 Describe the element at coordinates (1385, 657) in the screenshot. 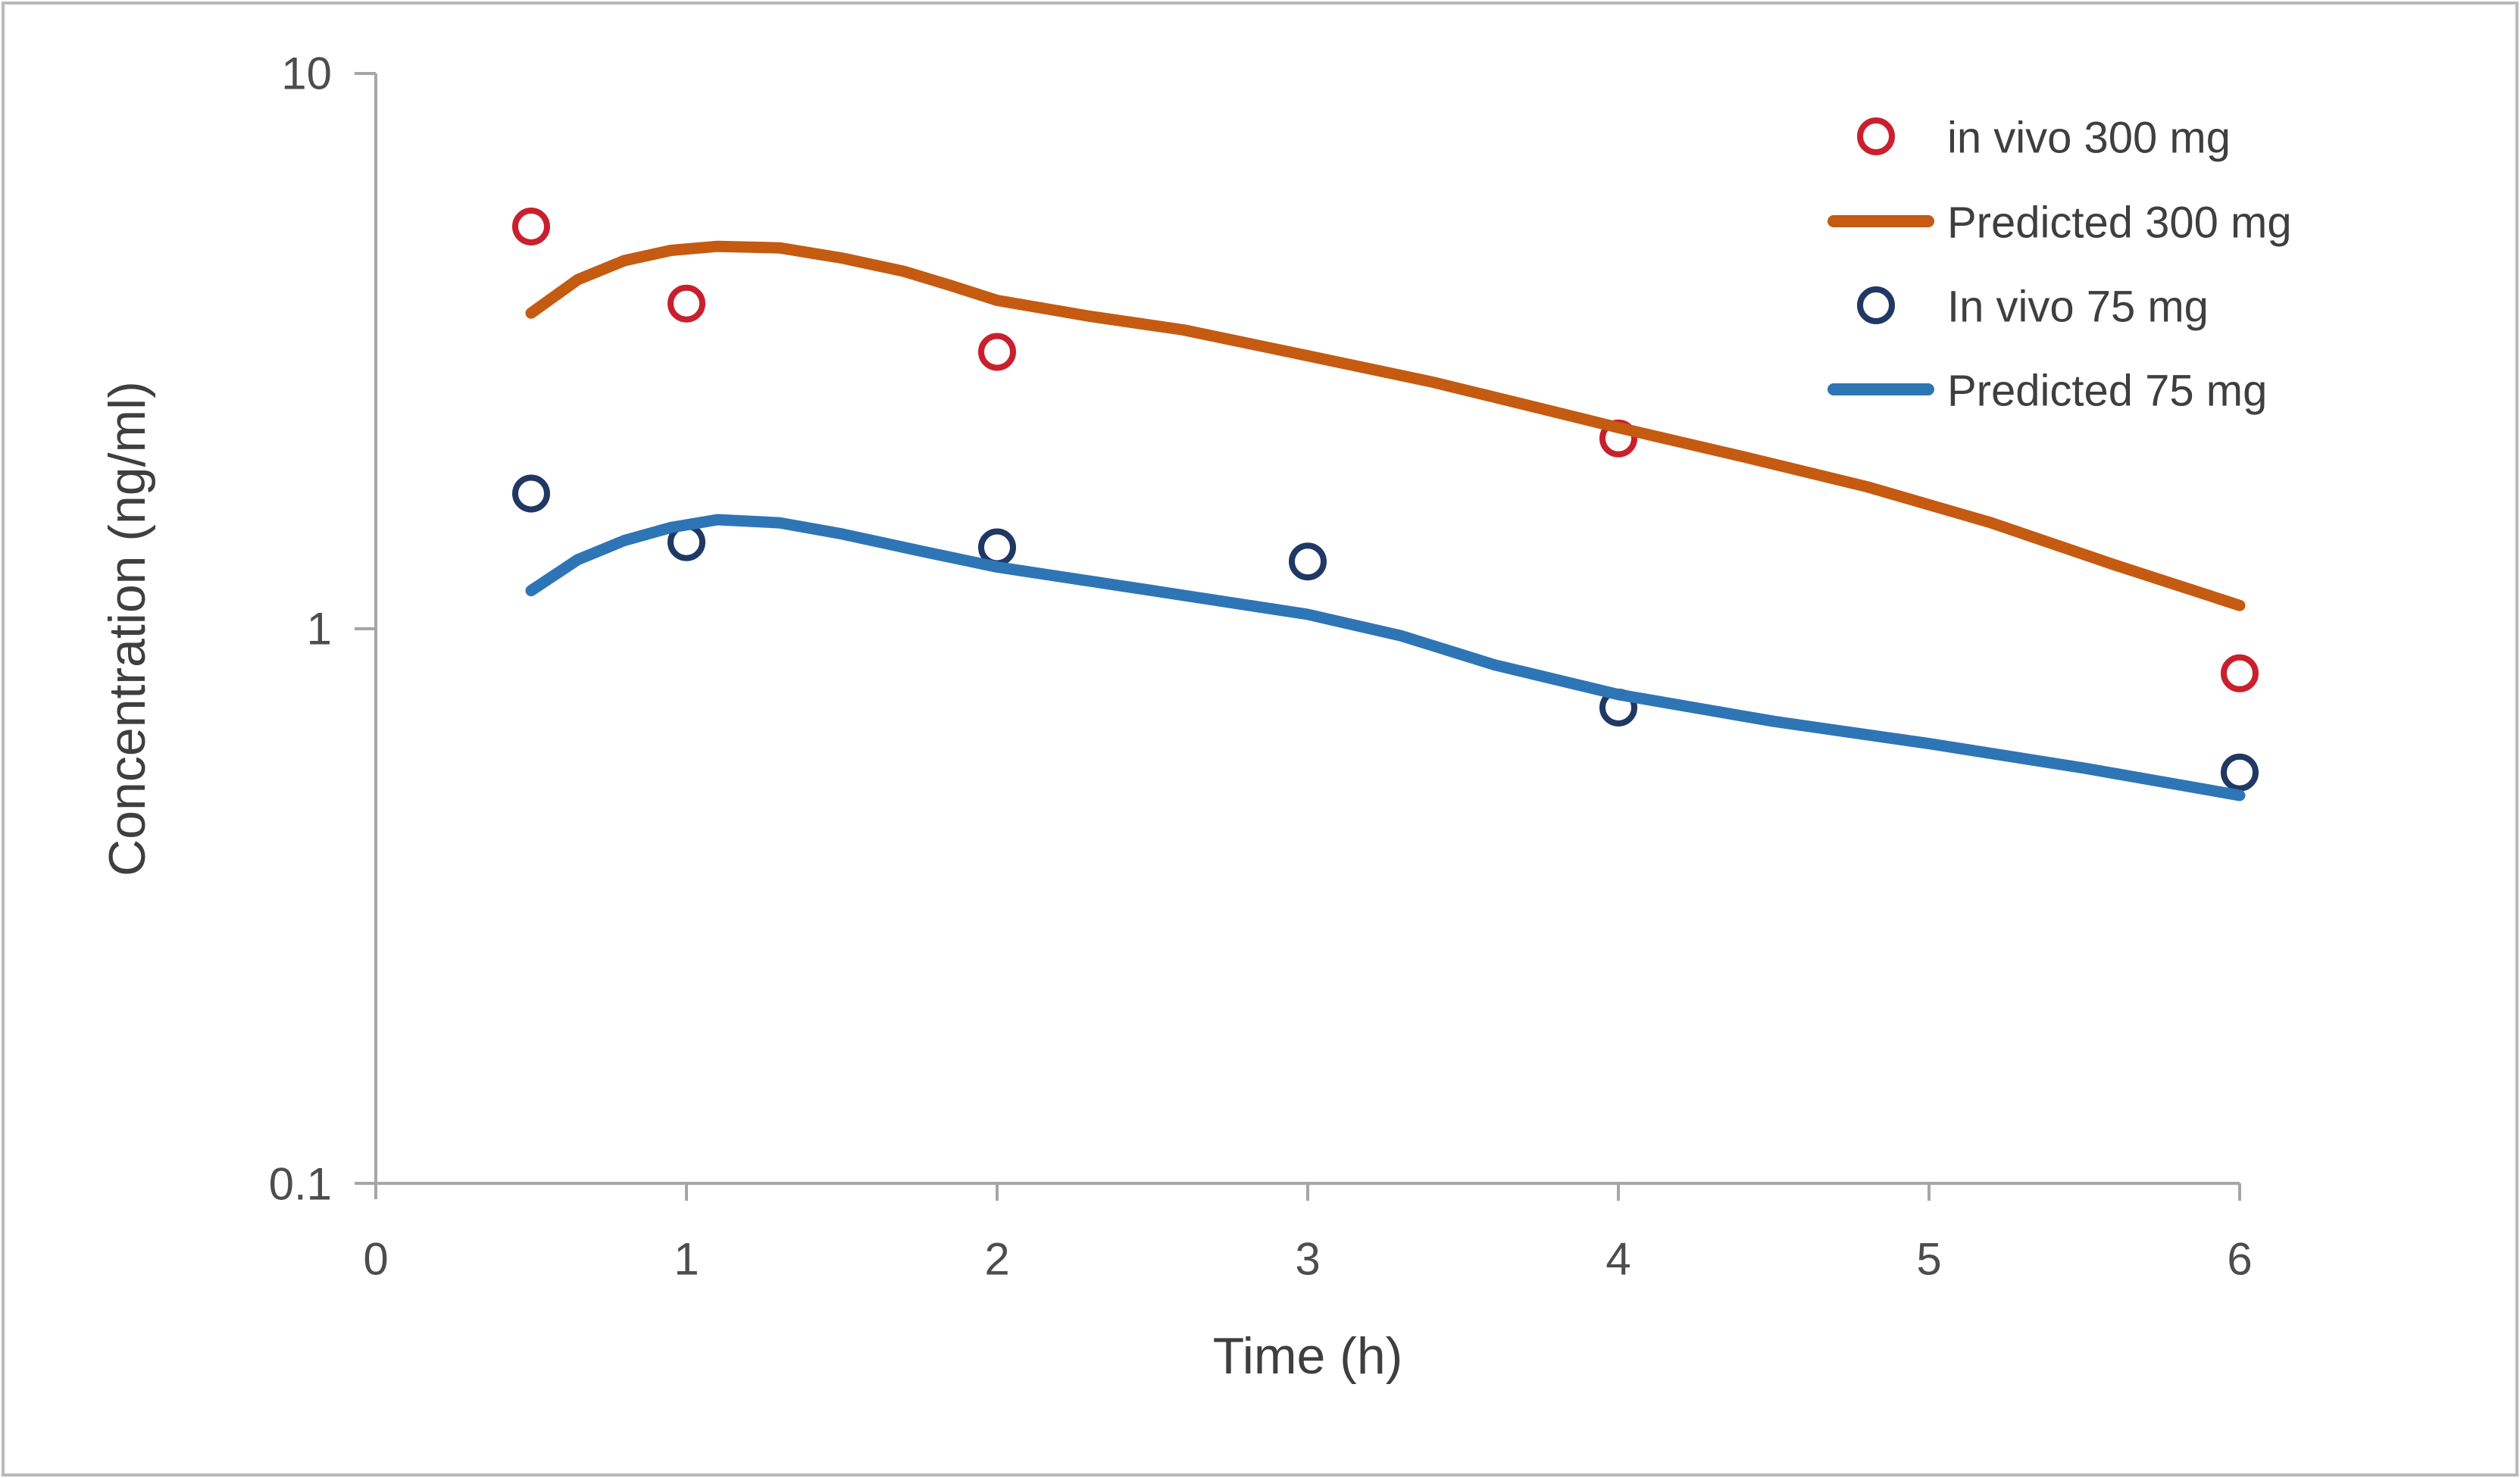

I see `series-line-predicted-75-mg` at that location.